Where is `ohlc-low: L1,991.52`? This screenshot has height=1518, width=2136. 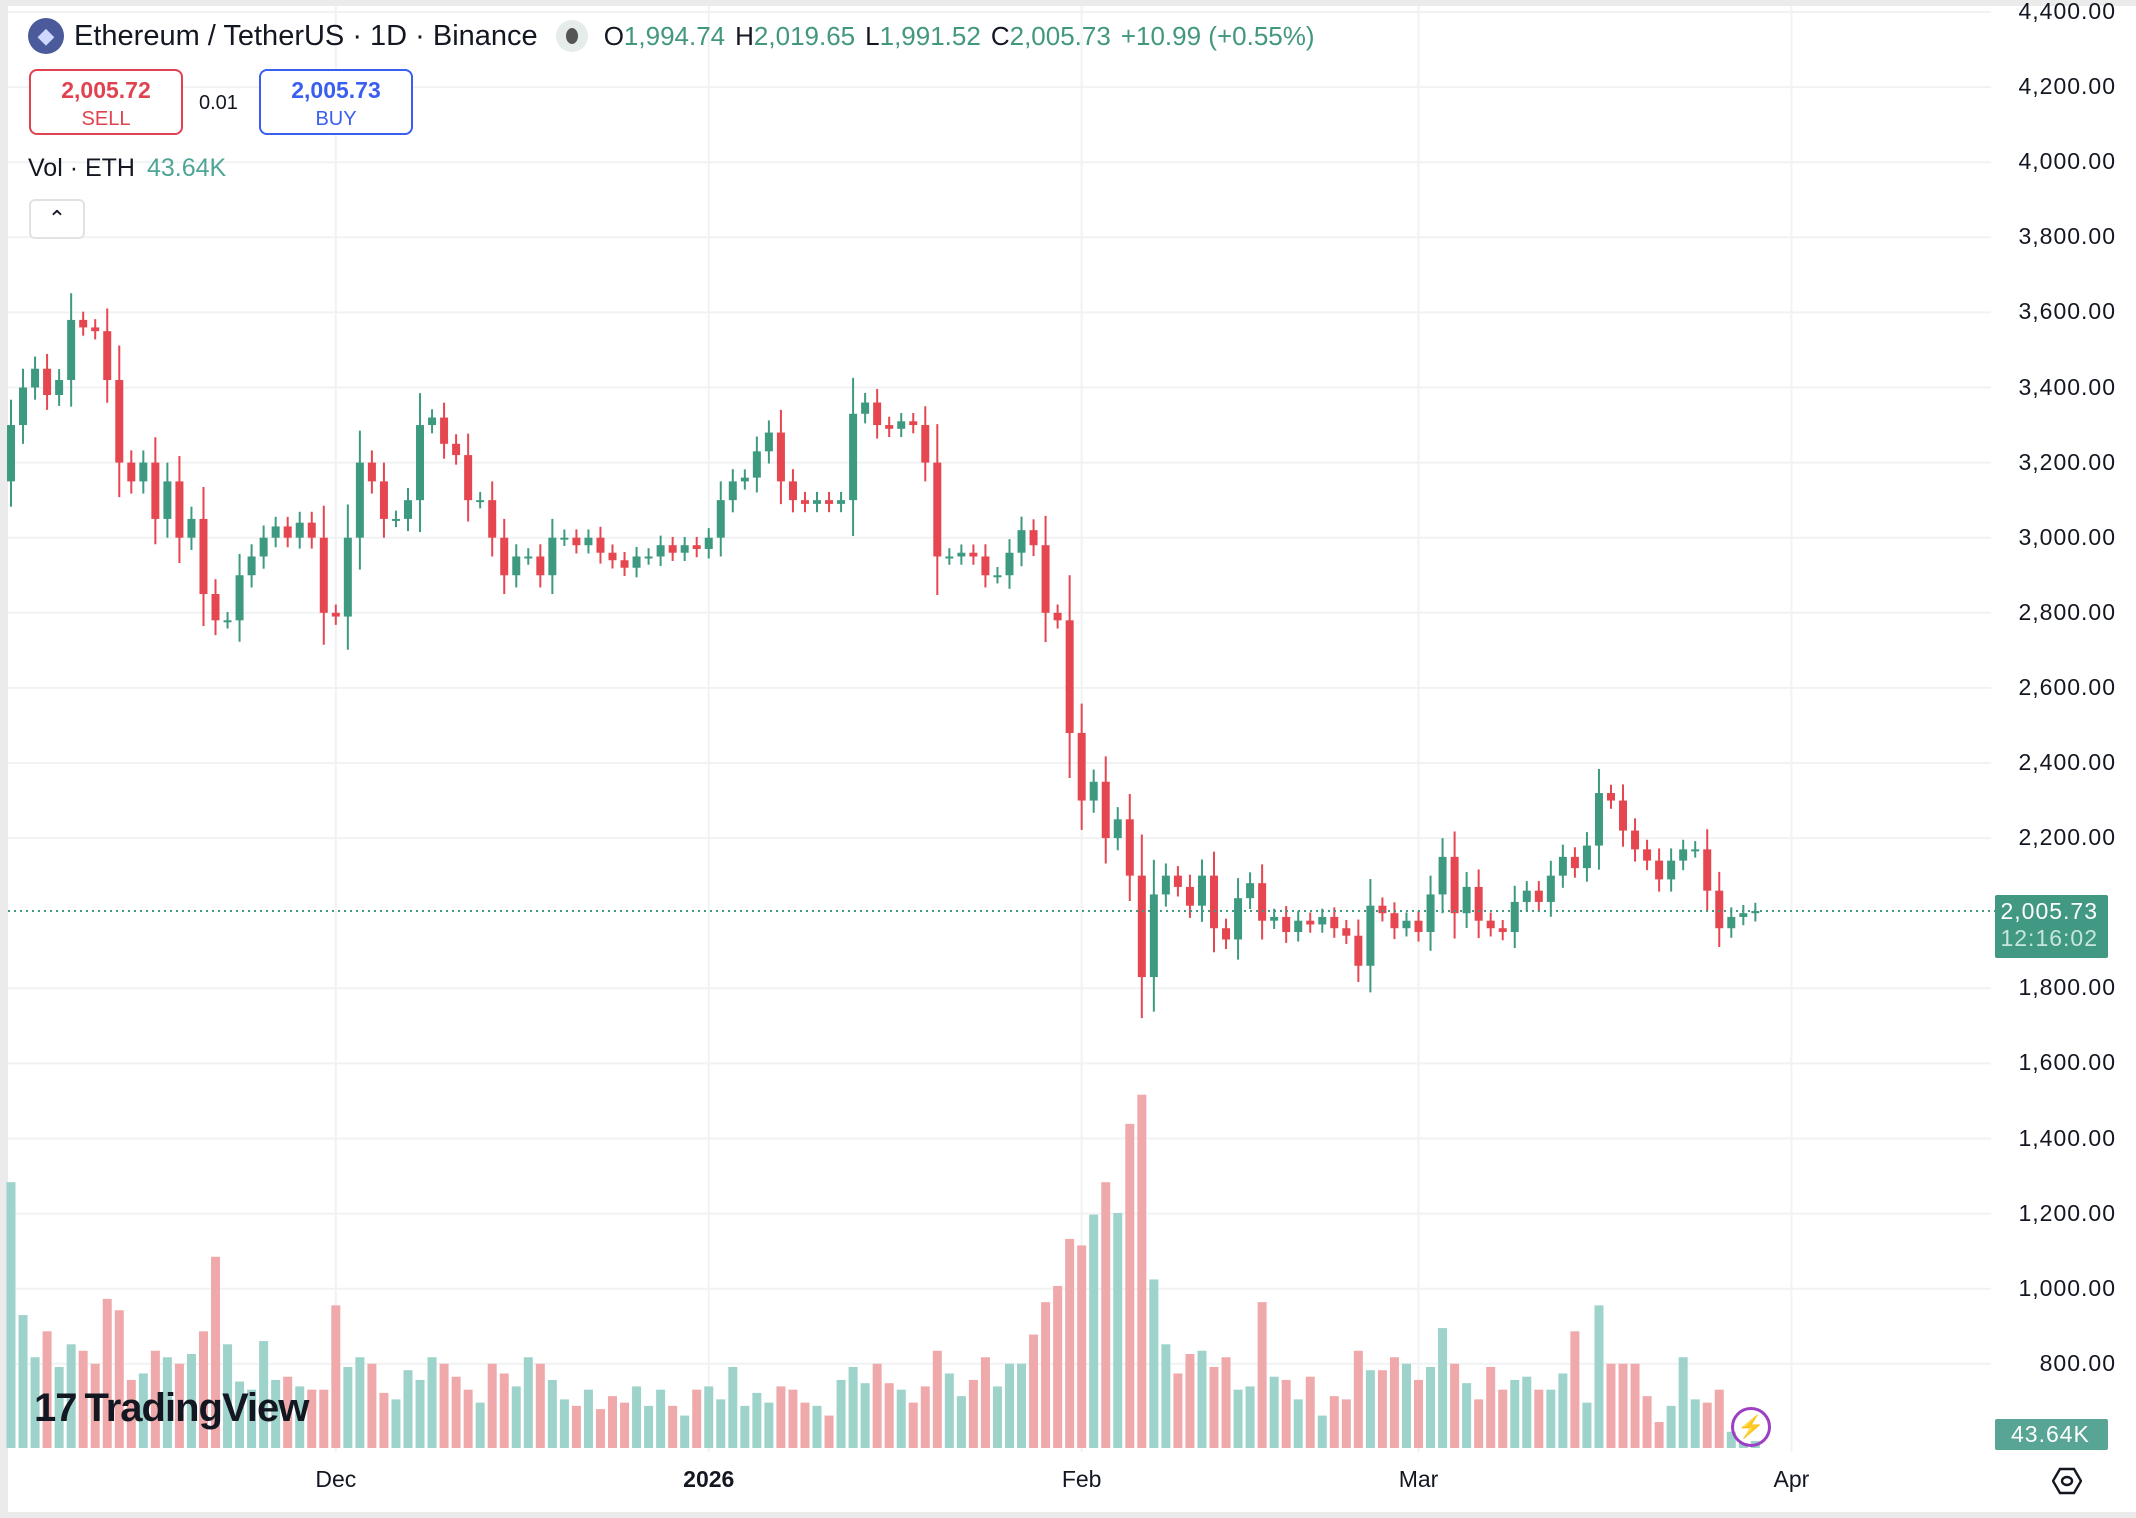 ohlc-low: L1,991.52 is located at coordinates (923, 35).